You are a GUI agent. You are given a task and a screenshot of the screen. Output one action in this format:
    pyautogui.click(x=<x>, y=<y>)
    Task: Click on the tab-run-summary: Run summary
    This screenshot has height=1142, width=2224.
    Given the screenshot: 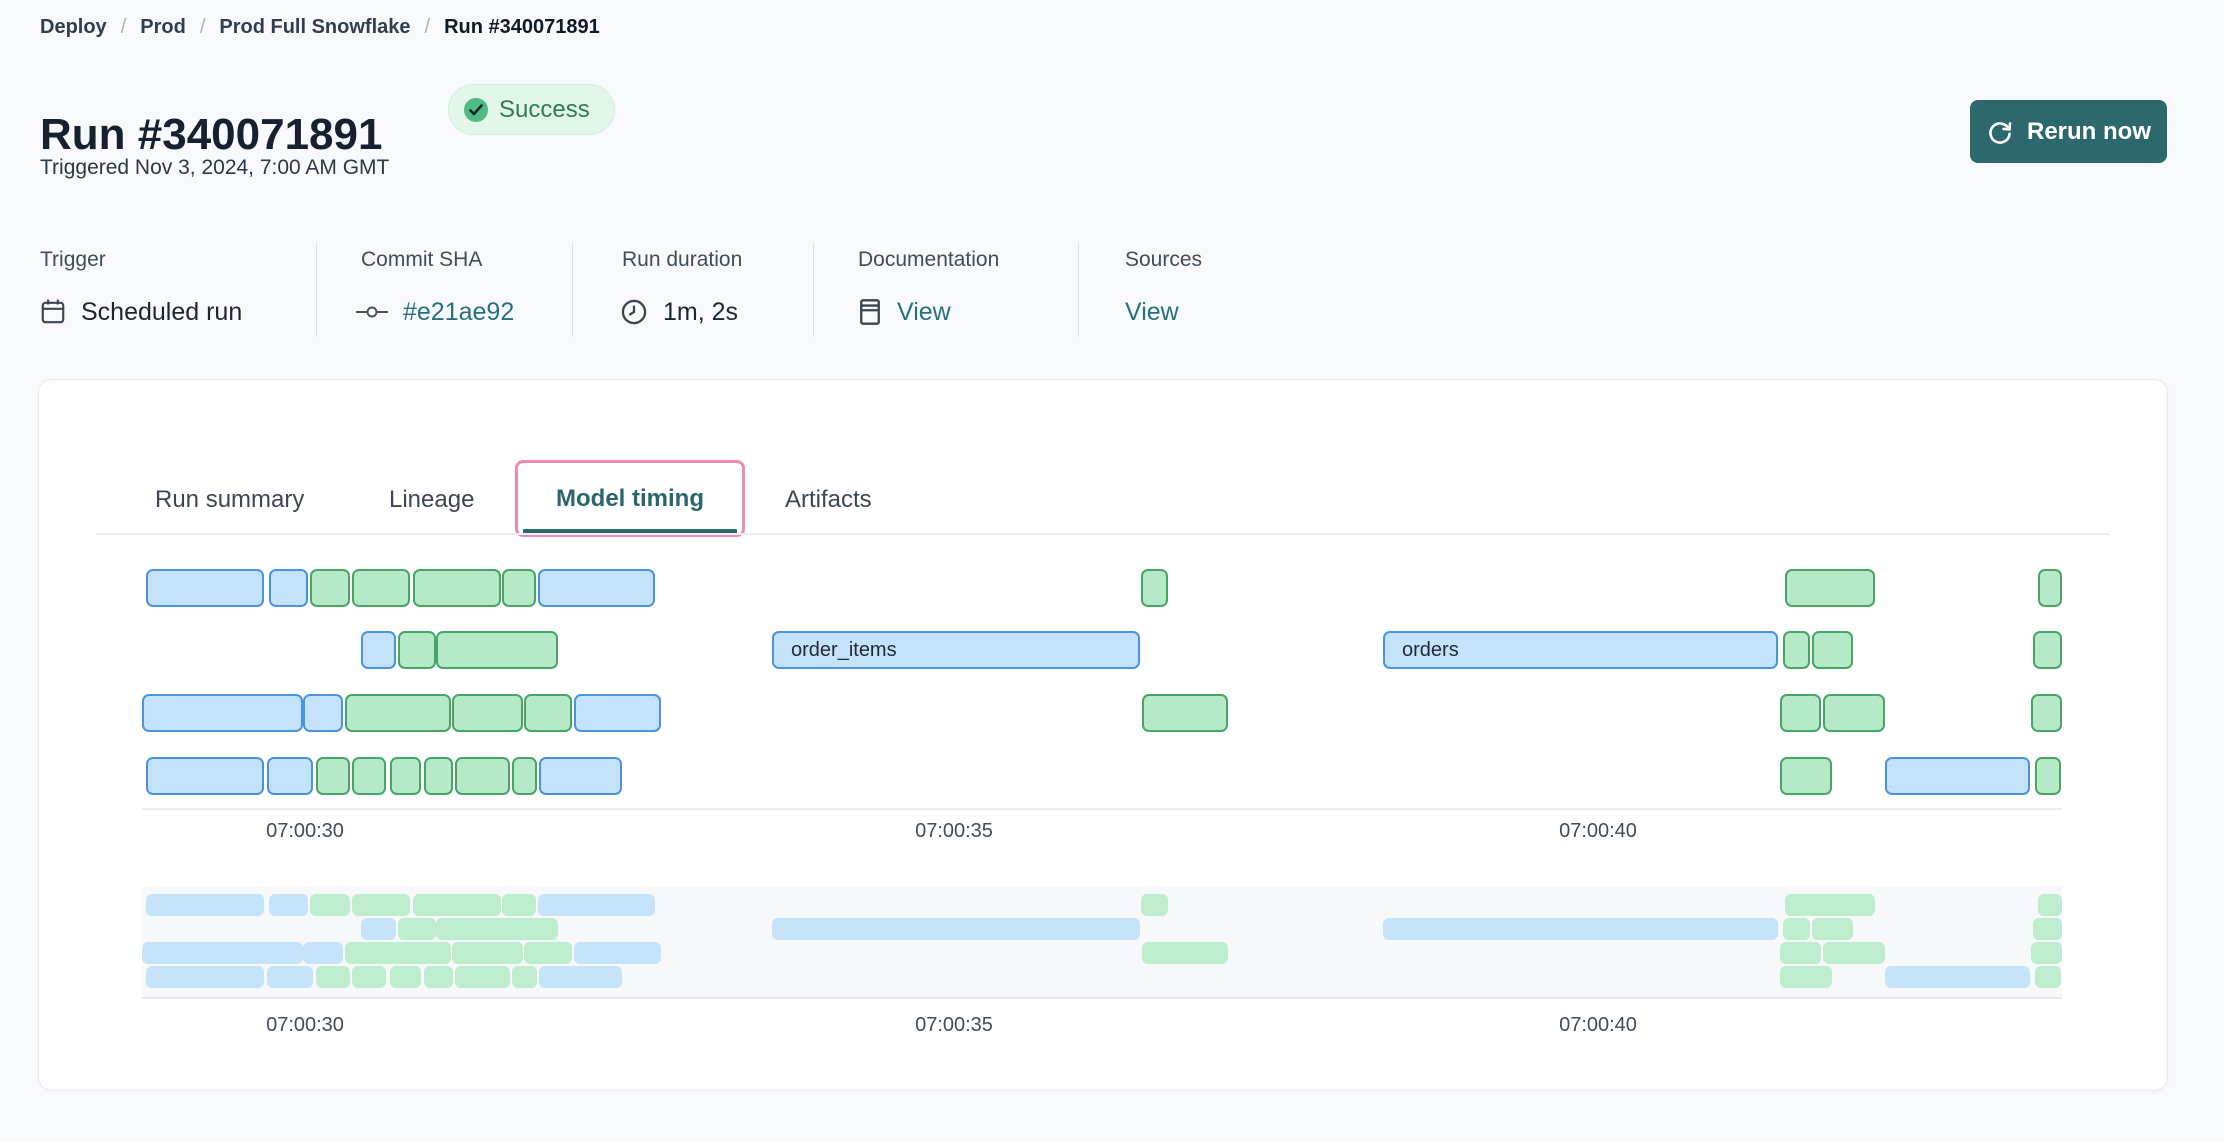 What is the action you would take?
    pyautogui.click(x=230, y=499)
    